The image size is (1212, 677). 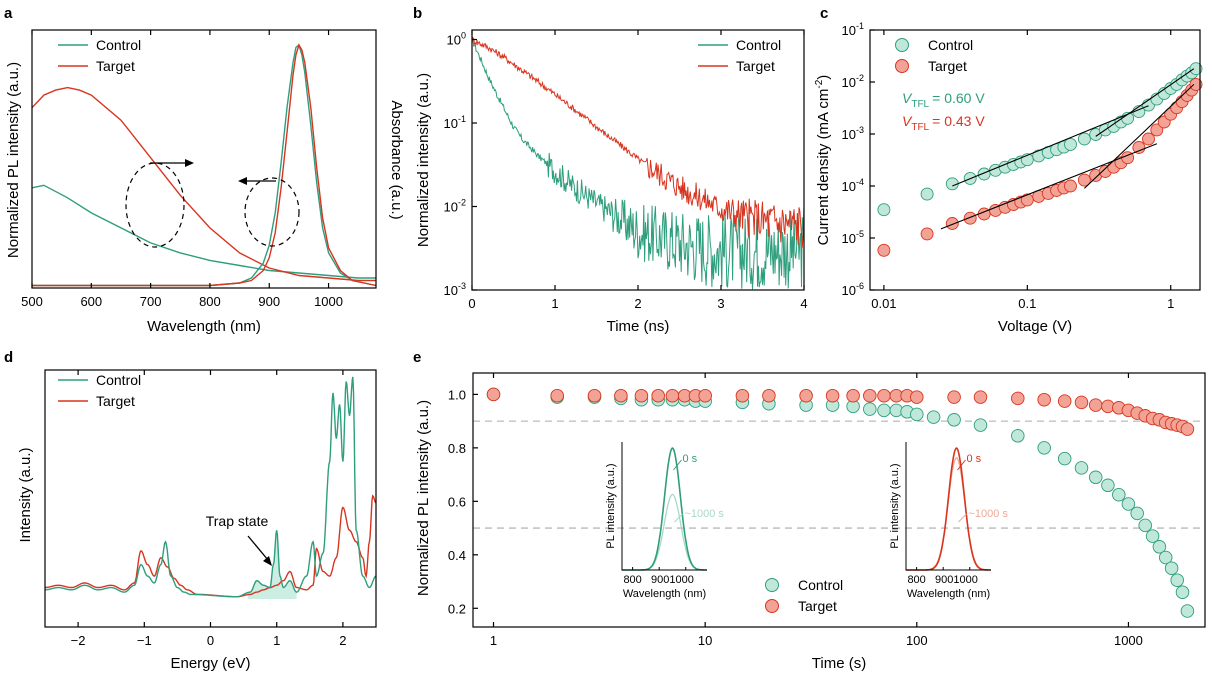 I want to click on panel-b-x-tick-label: 1, so click(x=554, y=303).